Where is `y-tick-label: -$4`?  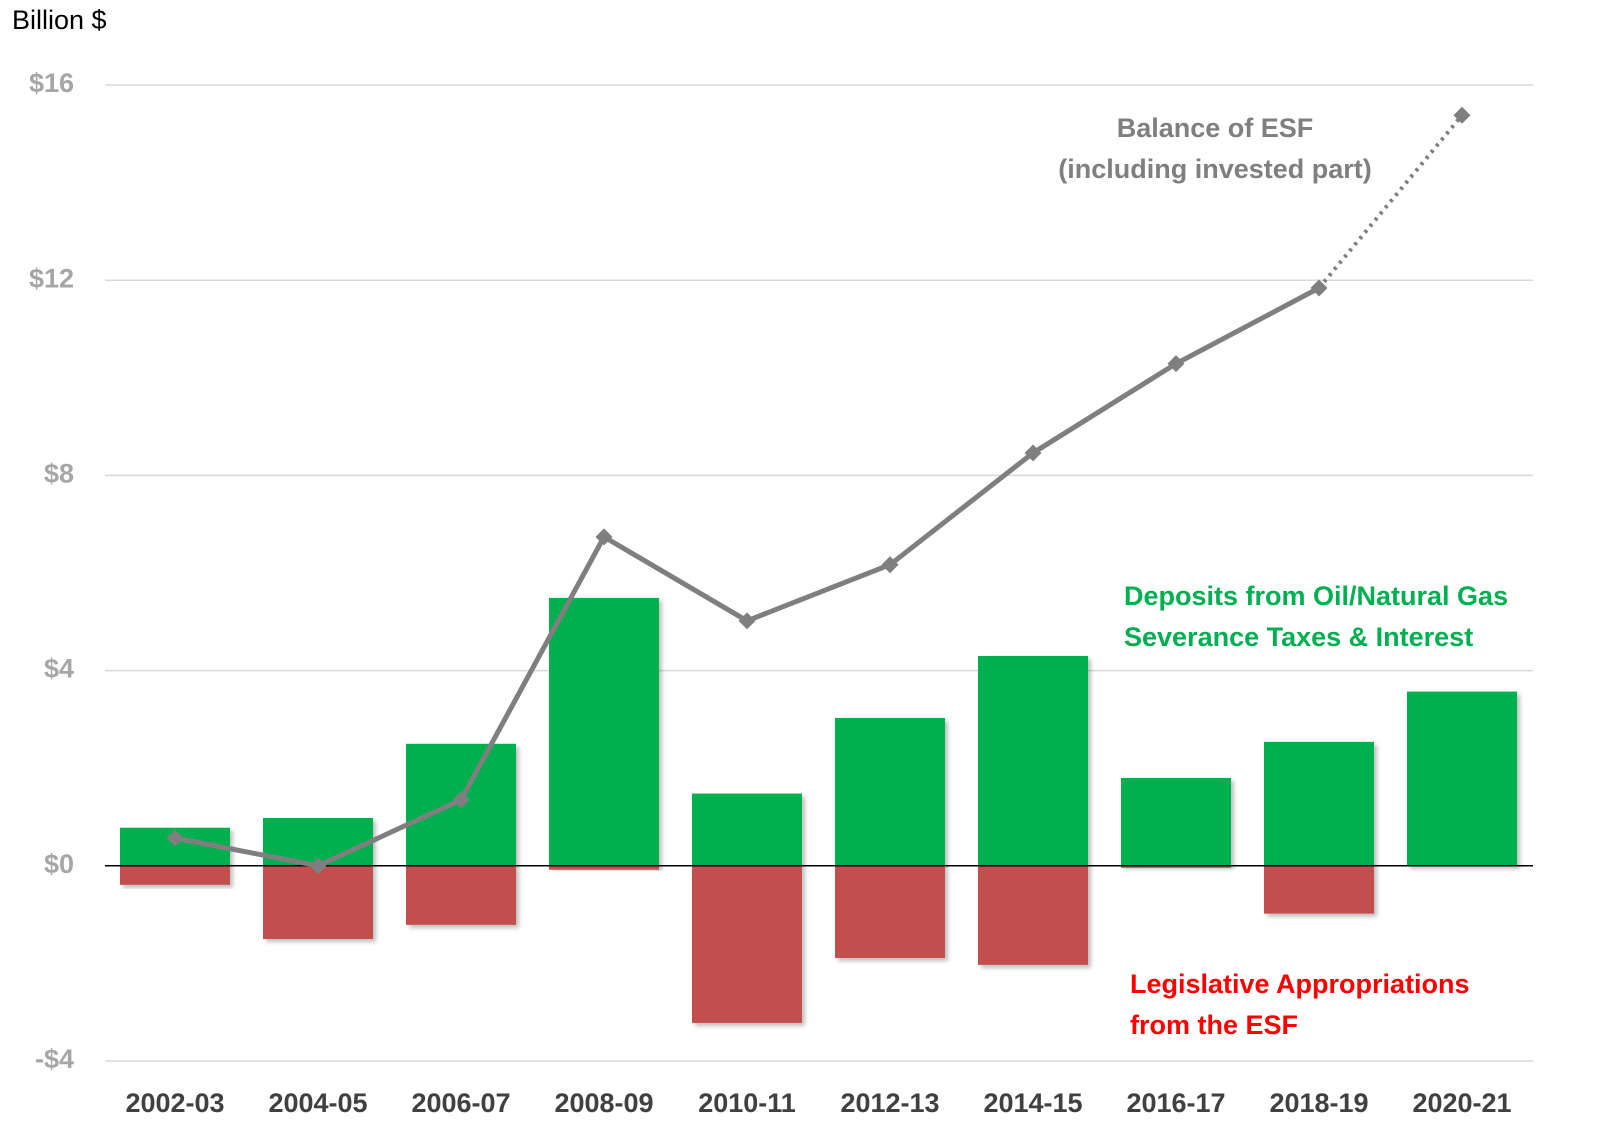
y-tick-label: -$4 is located at coordinates (54, 1059).